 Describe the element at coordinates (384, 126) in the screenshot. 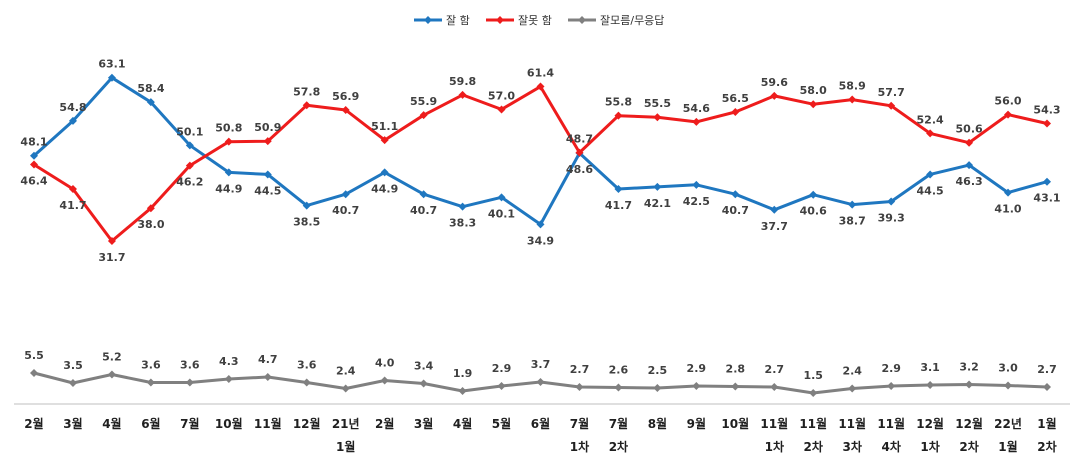

I see `series-2-label-10: 51.1` at that location.